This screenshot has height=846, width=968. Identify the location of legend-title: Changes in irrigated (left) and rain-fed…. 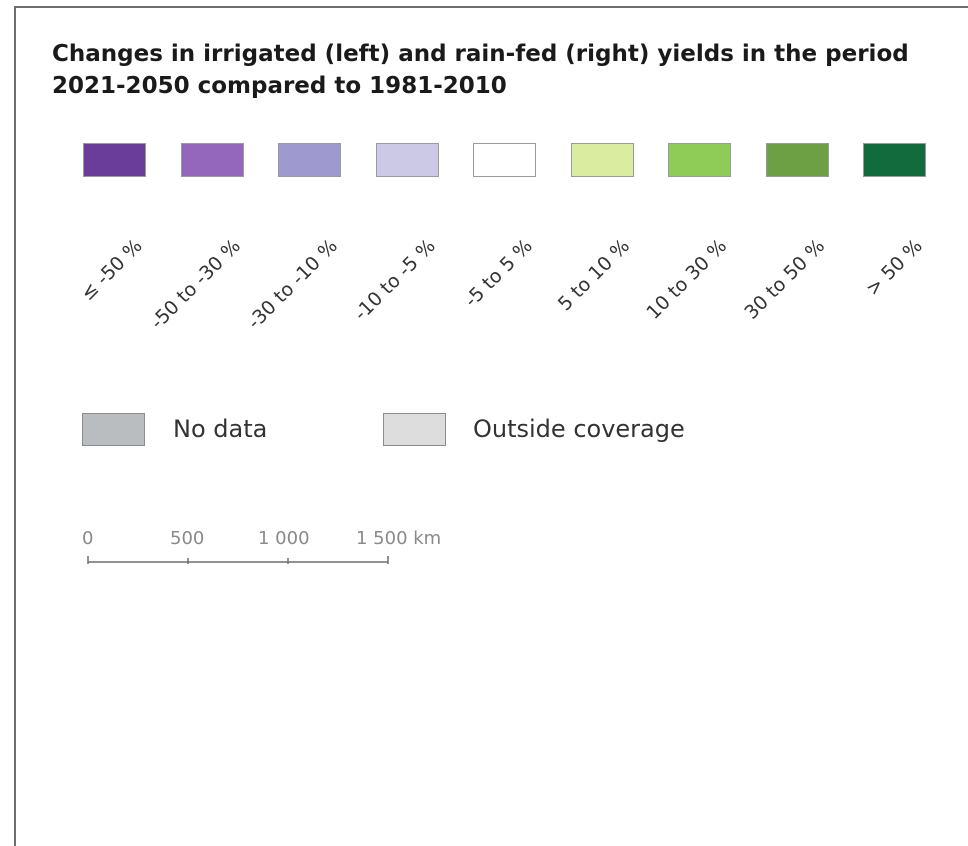
(480, 70).